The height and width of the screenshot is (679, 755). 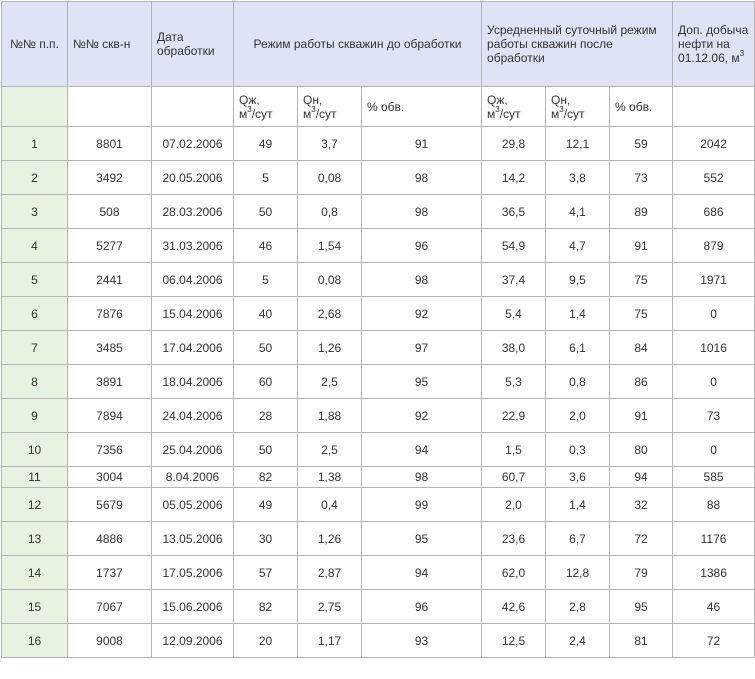 What do you see at coordinates (713, 538) in the screenshot?
I see `cell-extra: 1176` at bounding box center [713, 538].